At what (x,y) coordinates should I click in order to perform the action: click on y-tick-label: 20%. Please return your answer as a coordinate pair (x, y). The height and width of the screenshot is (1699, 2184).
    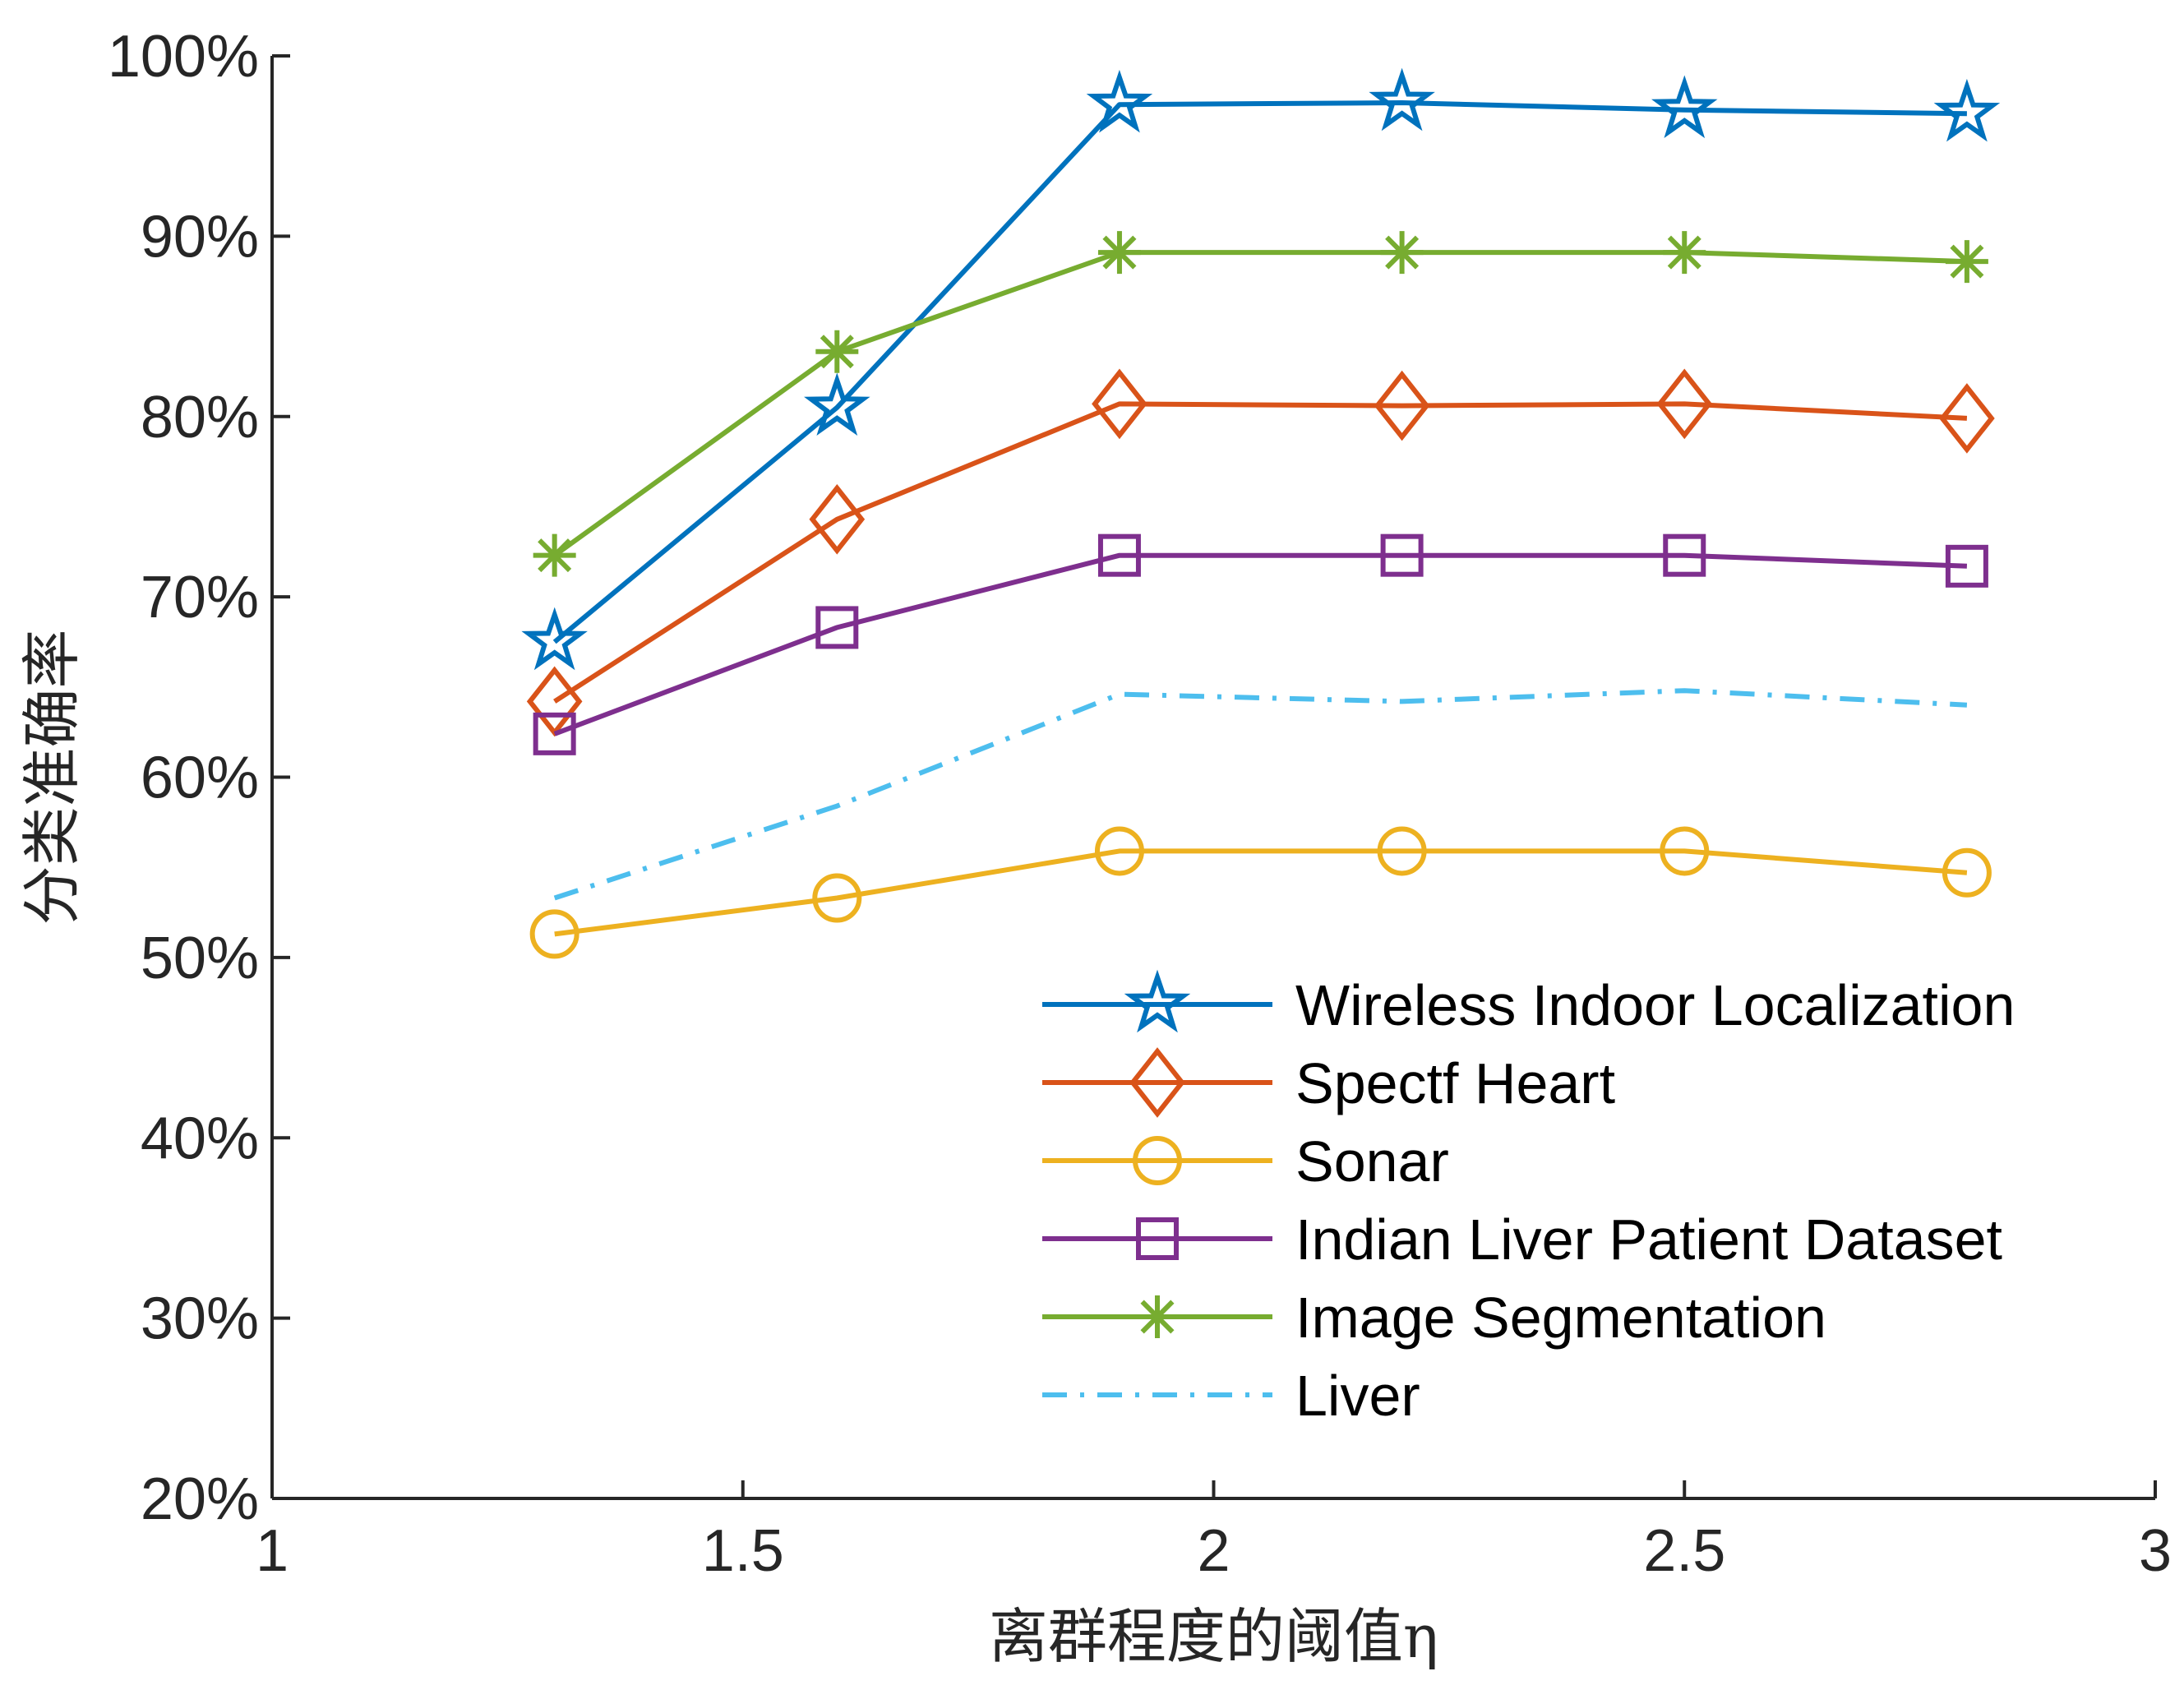
    Looking at the image, I should click on (200, 1499).